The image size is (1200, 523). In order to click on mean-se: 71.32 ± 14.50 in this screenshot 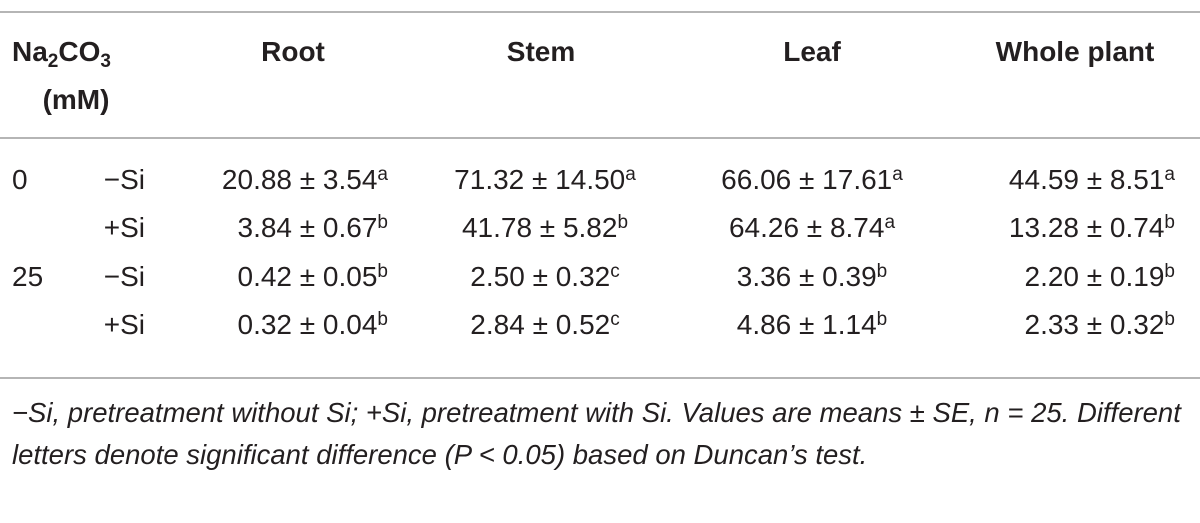, I will do `click(540, 179)`.